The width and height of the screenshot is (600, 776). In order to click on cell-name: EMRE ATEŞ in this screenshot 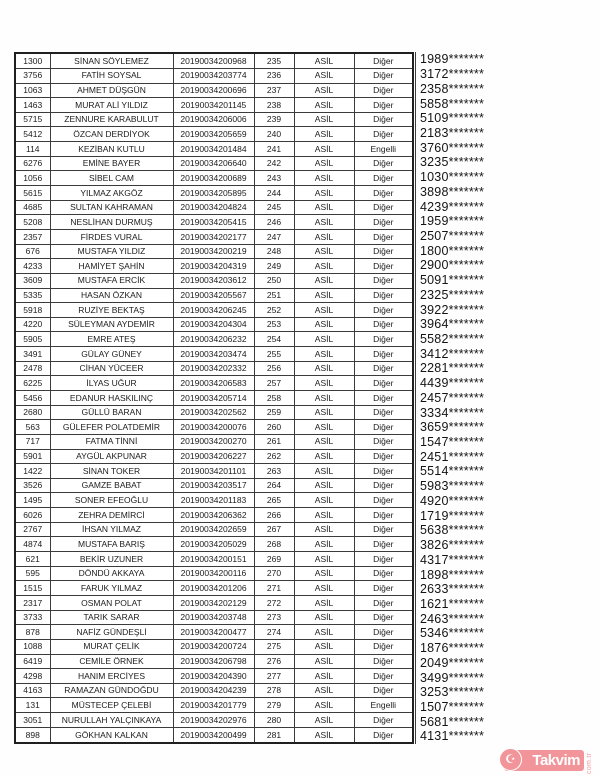, I will do `click(111, 339)`.